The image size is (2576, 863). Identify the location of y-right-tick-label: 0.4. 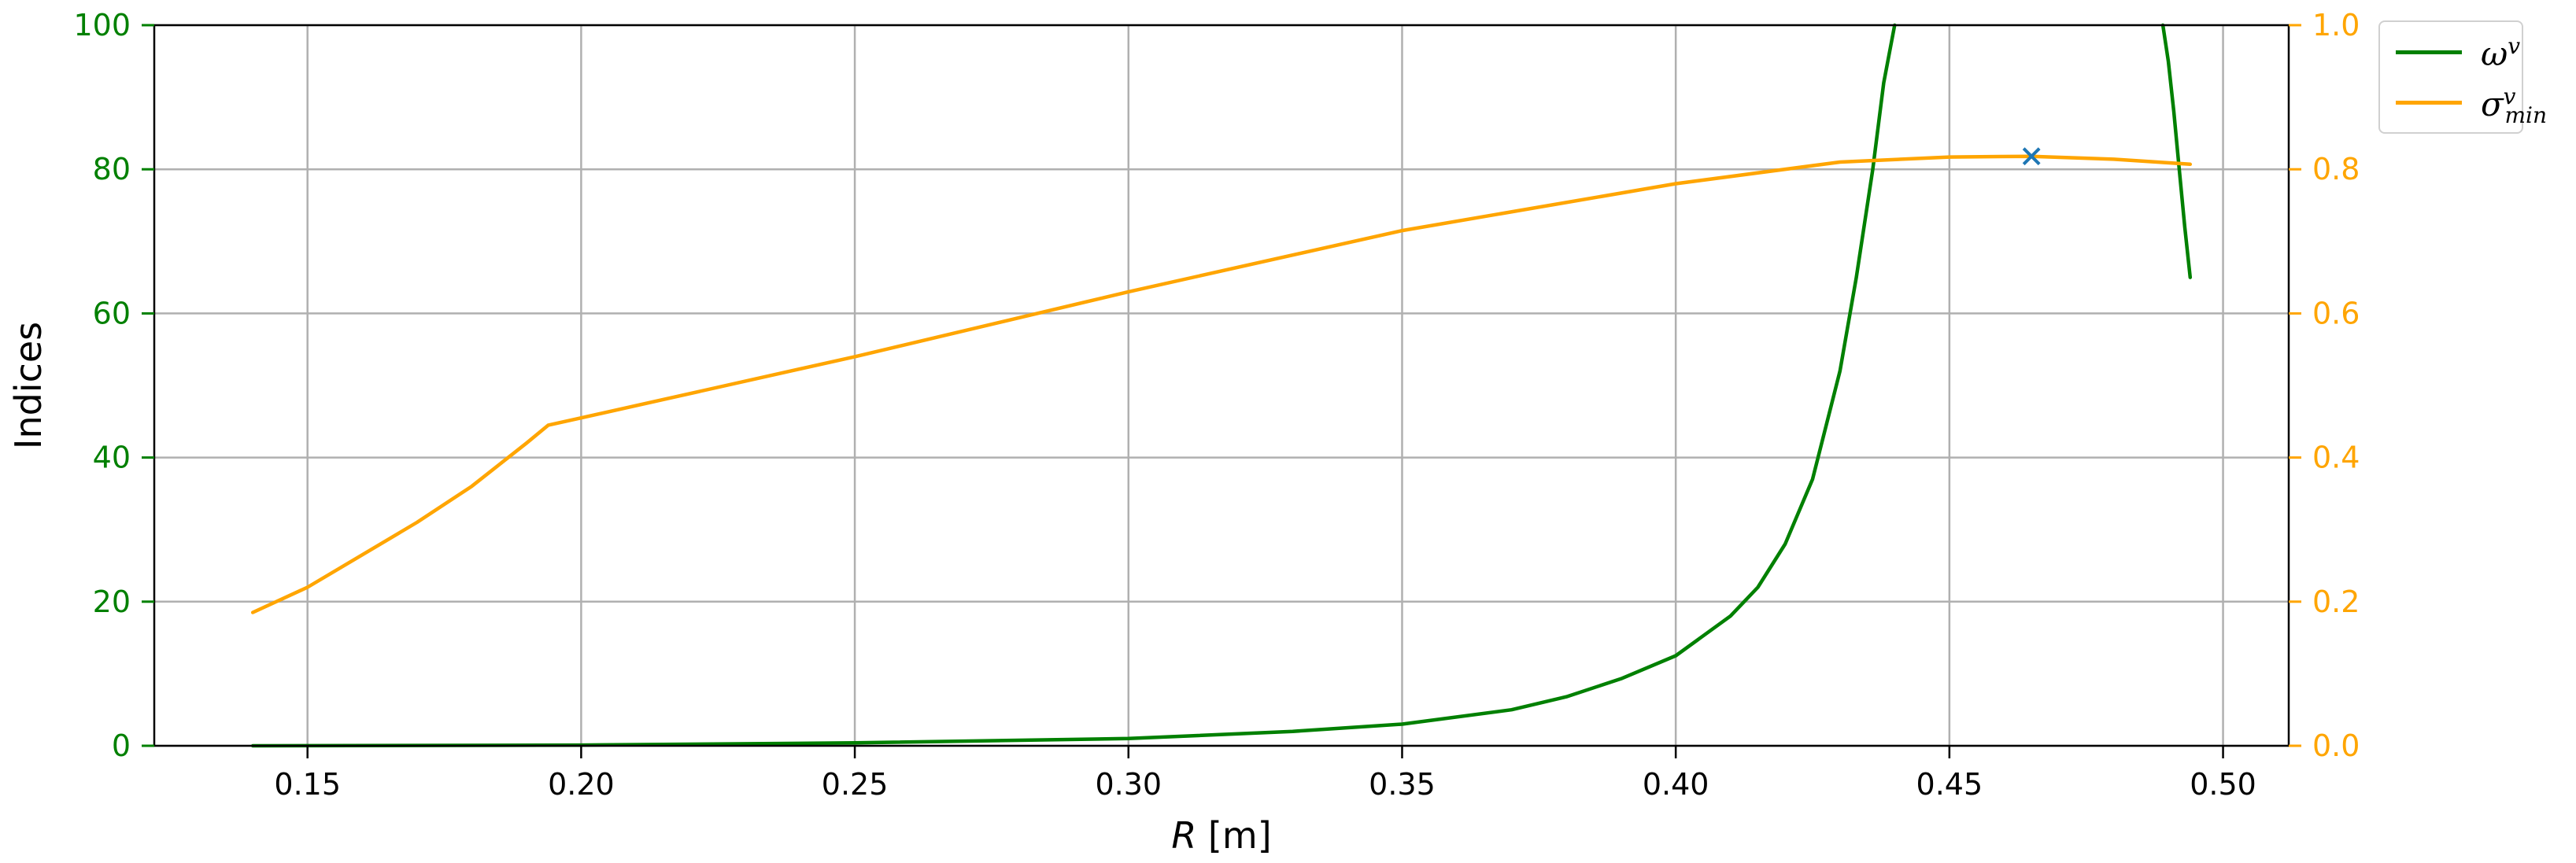
(2336, 458).